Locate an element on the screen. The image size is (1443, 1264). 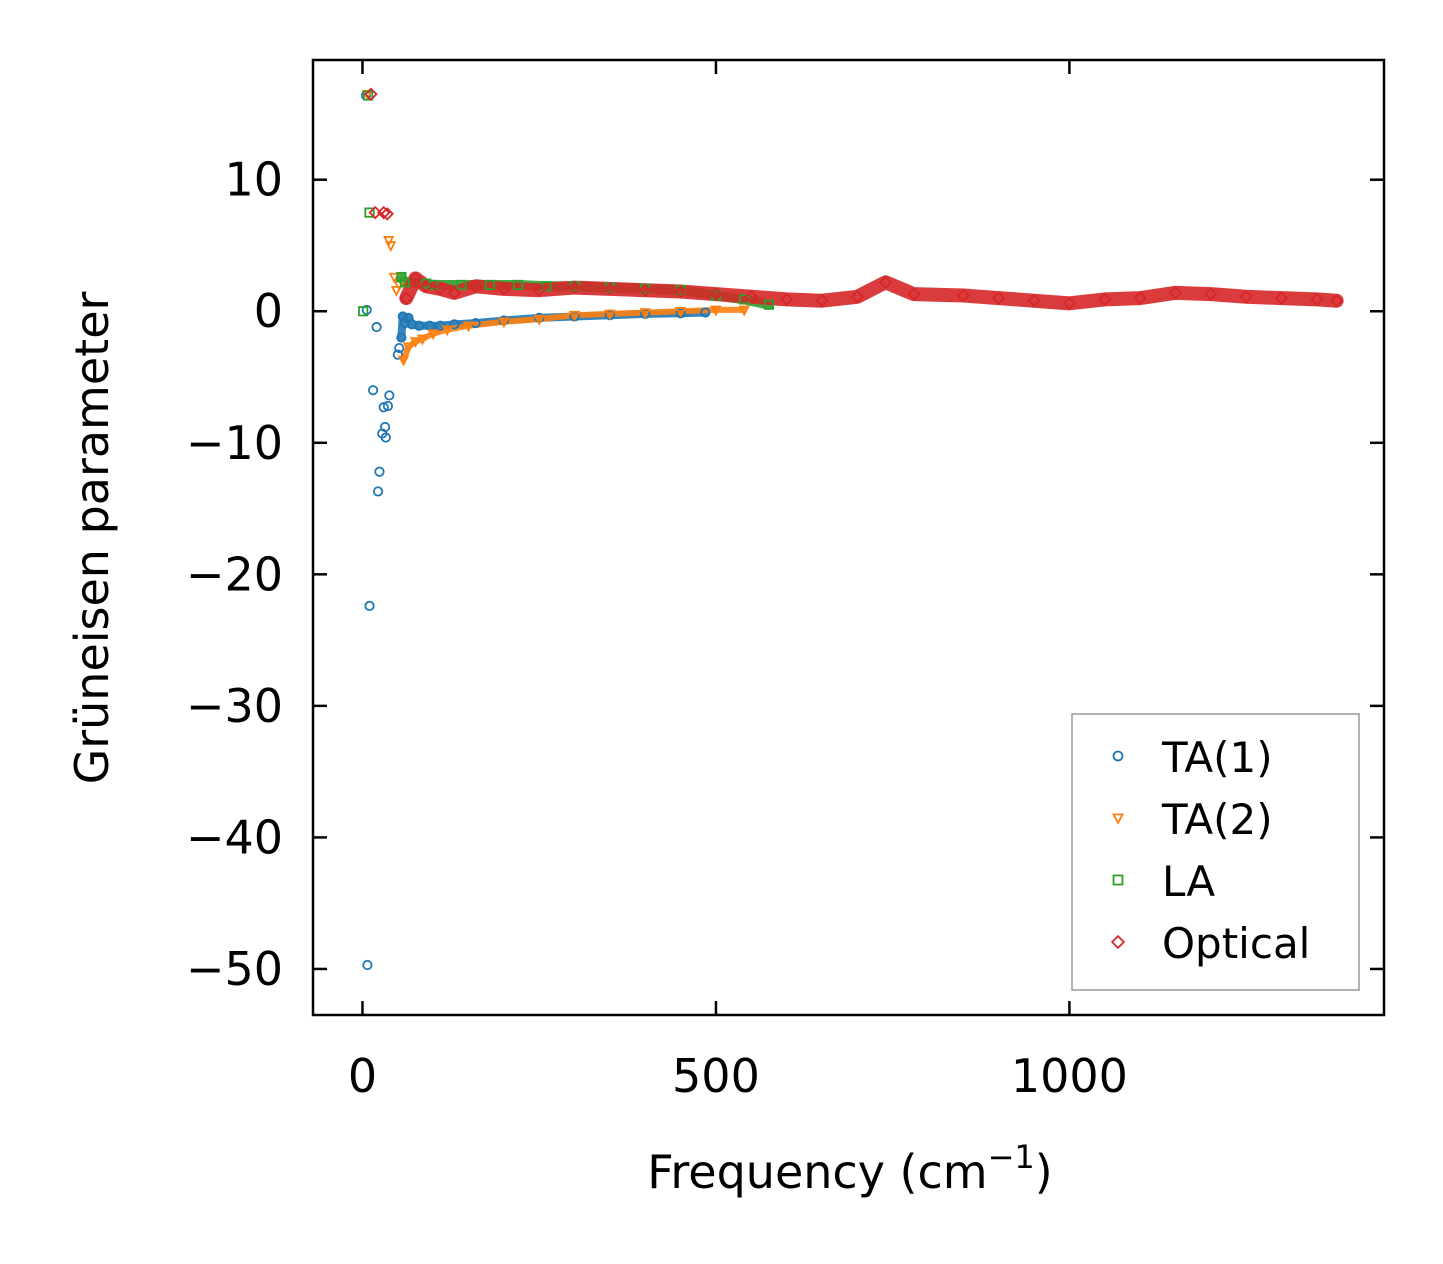
legend-label: TA(2) is located at coordinates (1217, 819).